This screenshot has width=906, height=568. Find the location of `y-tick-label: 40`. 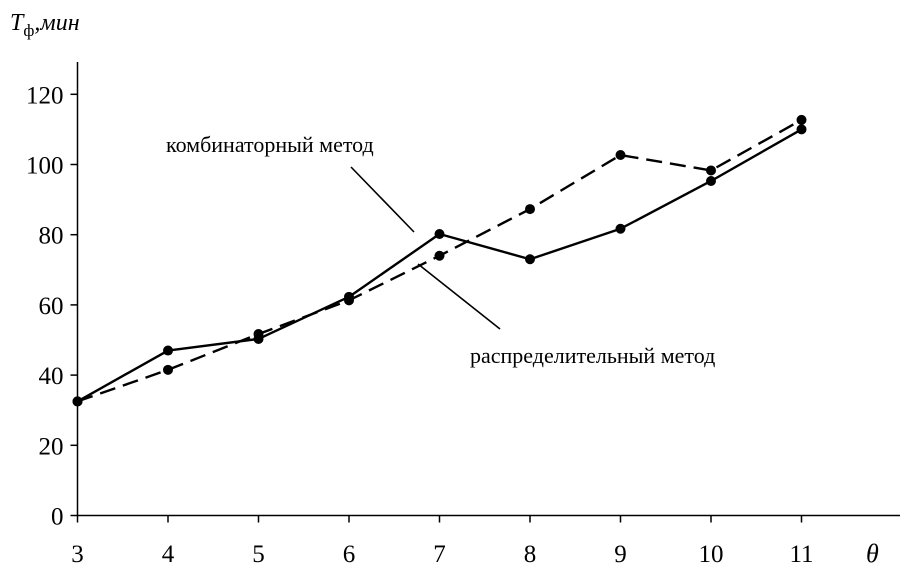

y-tick-label: 40 is located at coordinates (51, 376).